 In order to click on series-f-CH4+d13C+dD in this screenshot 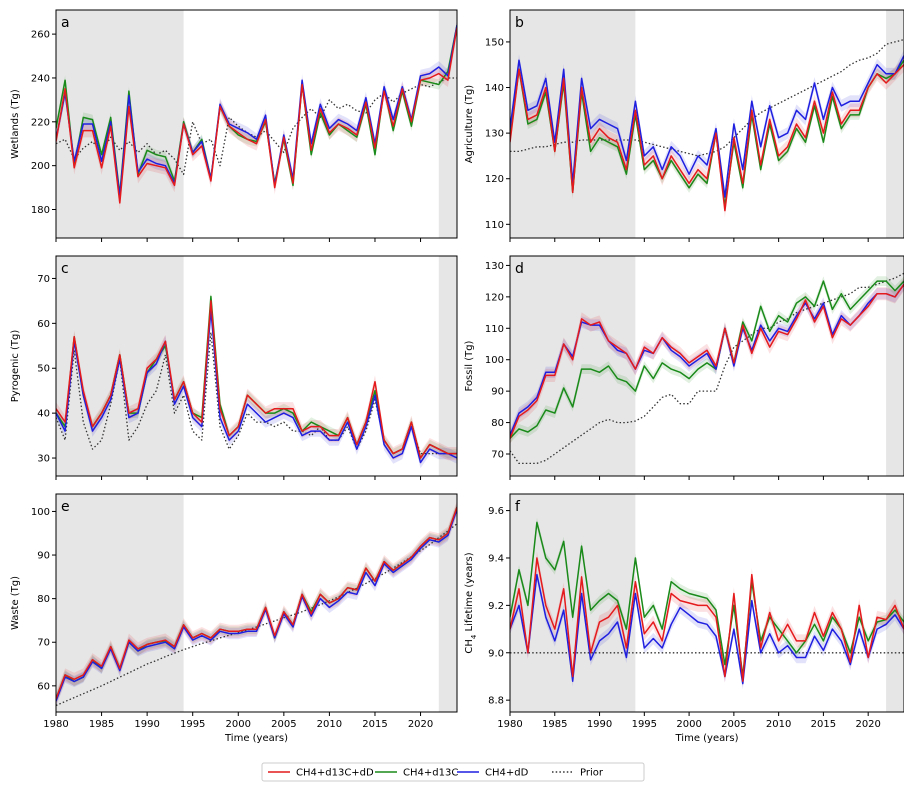, I will do `click(707, 619)`.